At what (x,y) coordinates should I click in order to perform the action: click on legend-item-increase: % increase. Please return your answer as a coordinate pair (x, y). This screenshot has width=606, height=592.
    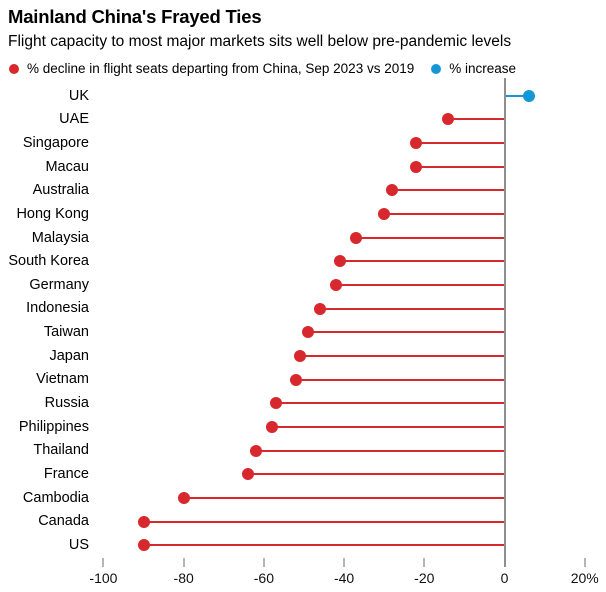
    Looking at the image, I should click on (473, 68).